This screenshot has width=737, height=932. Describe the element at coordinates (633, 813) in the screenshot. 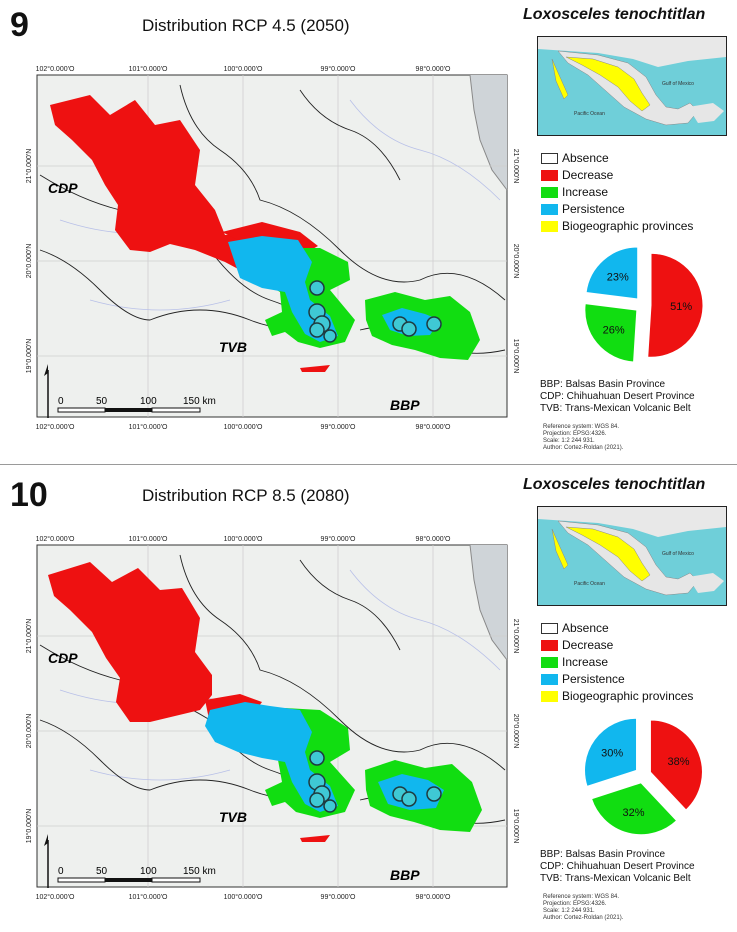

I see `pie-label-increase: 32%` at that location.